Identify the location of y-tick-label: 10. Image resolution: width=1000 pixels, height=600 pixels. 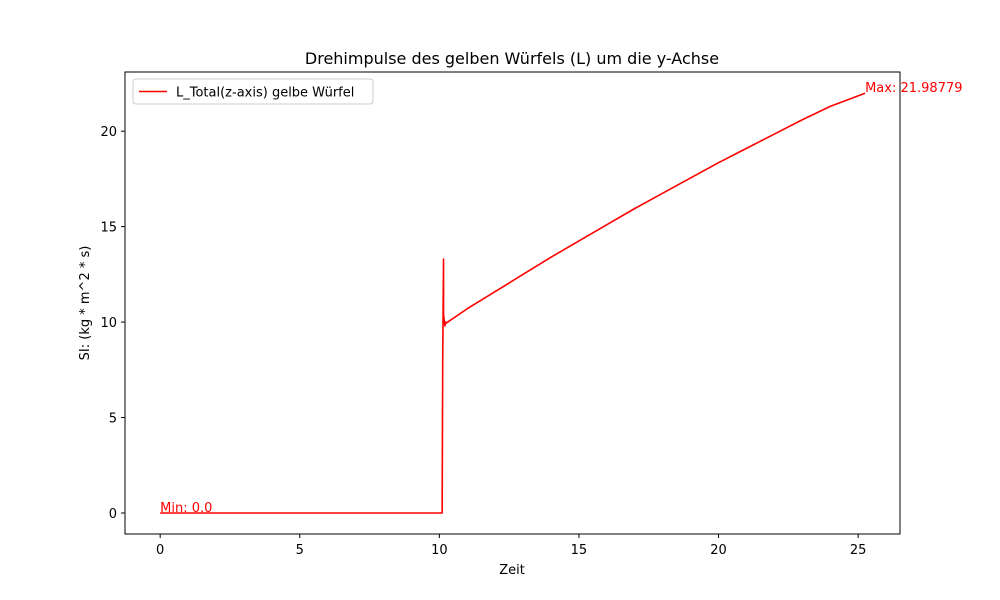
(108, 323).